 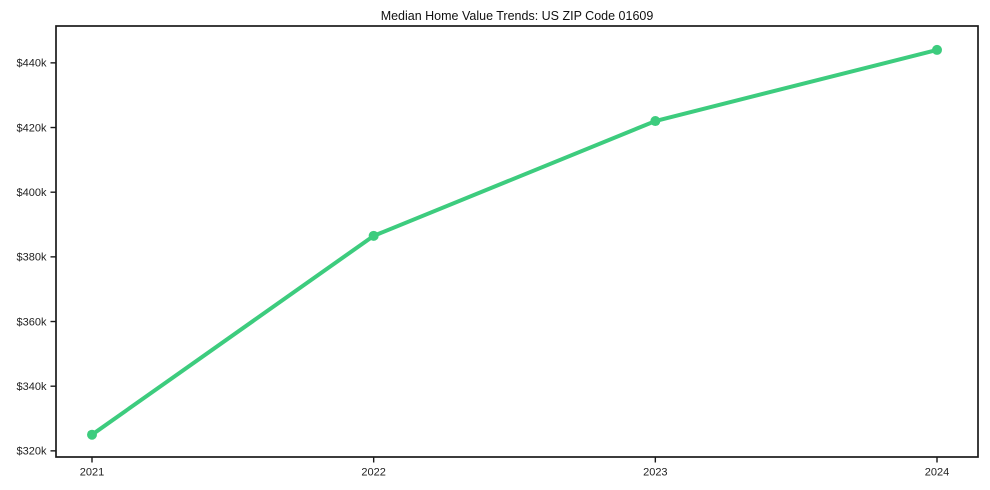 What do you see at coordinates (937, 473) in the screenshot?
I see `x-tick-label: 2024` at bounding box center [937, 473].